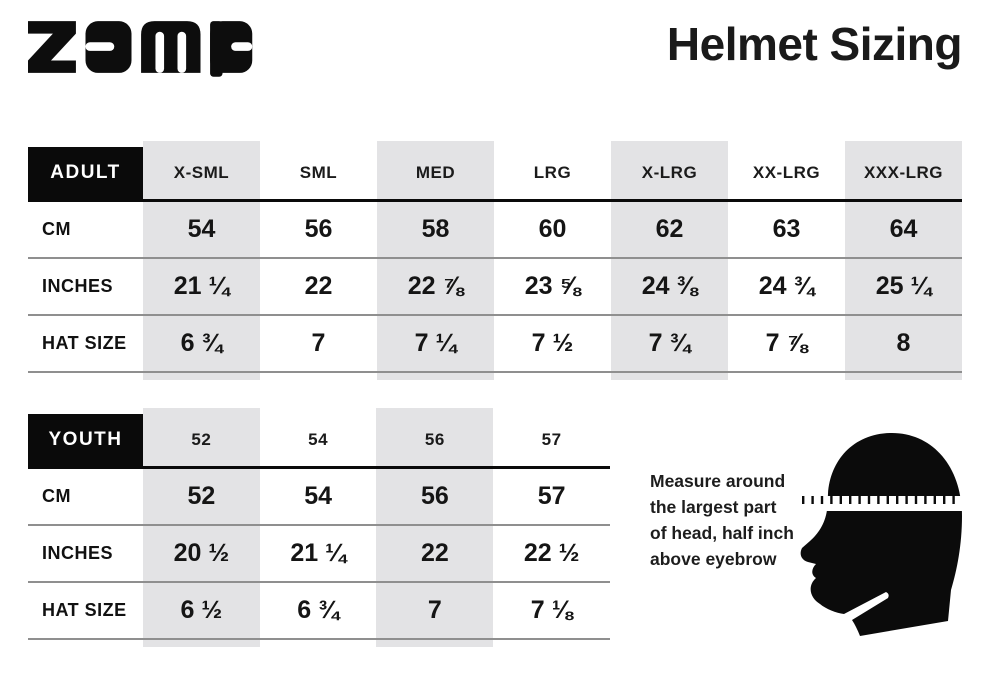 The image size is (990, 700). Describe the element at coordinates (552, 229) in the screenshot. I see `table-value: 60` at that location.